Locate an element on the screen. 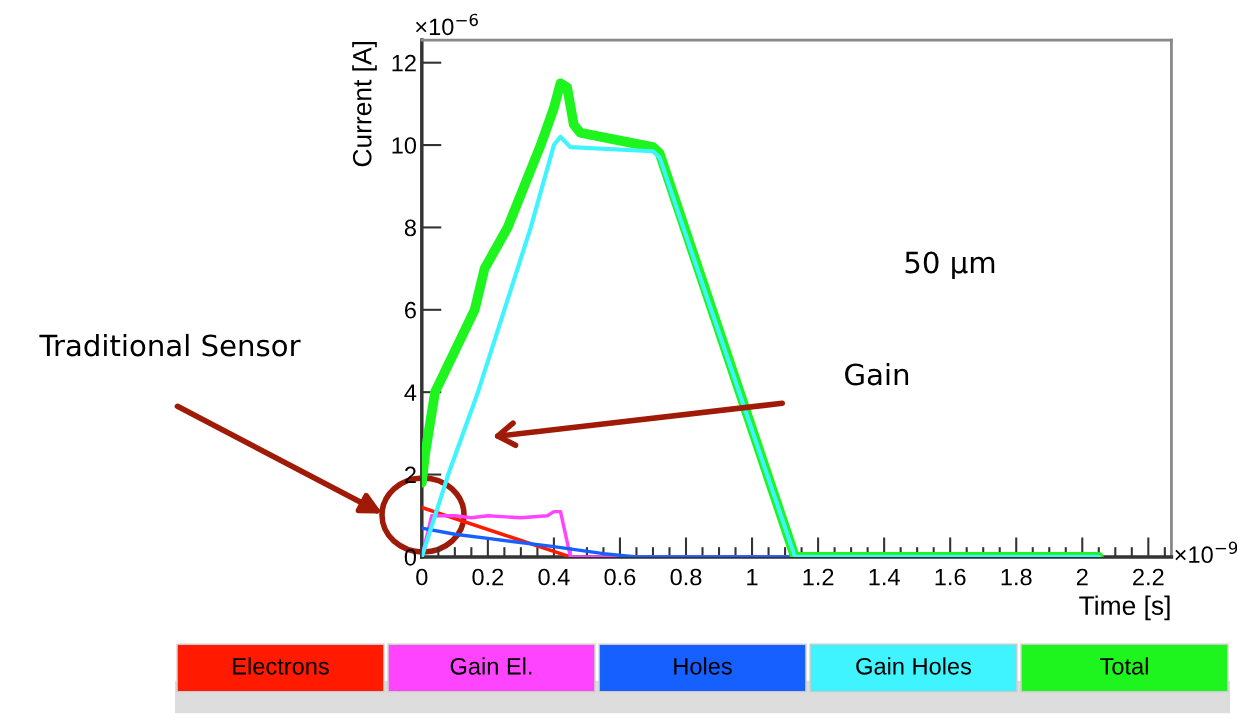 The width and height of the screenshot is (1237, 728). x-tick-label: 0.4 is located at coordinates (554, 577).